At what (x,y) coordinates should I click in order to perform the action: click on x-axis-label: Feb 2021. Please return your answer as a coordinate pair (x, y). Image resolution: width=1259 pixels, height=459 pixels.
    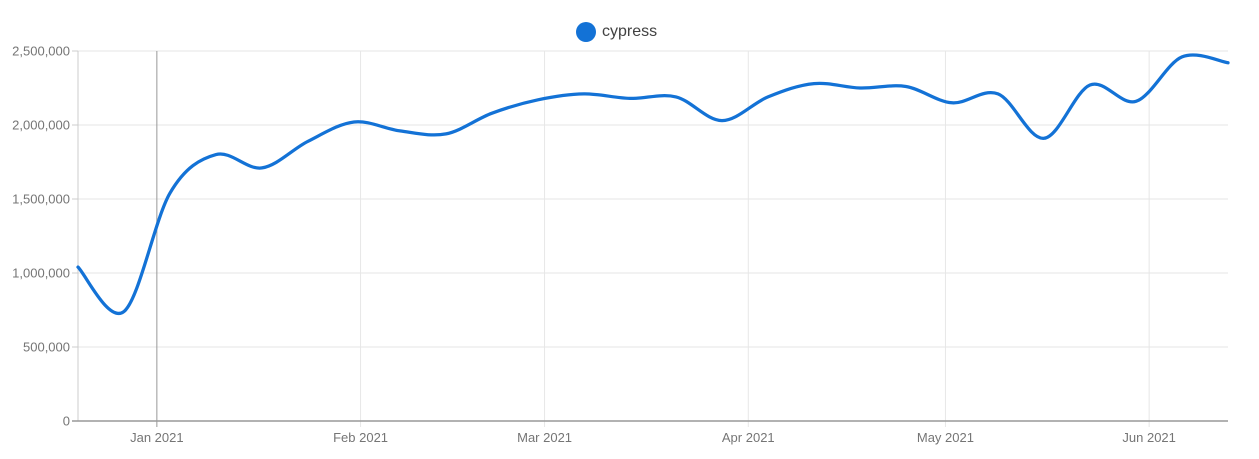
    Looking at the image, I should click on (360, 437).